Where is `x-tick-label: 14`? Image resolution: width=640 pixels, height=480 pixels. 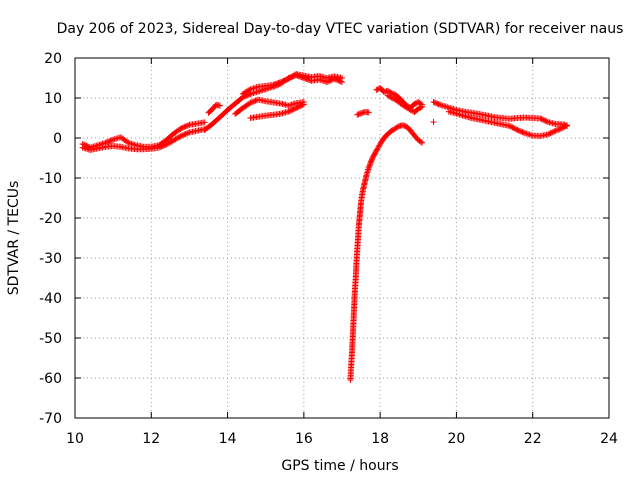
x-tick-label: 14 is located at coordinates (228, 439).